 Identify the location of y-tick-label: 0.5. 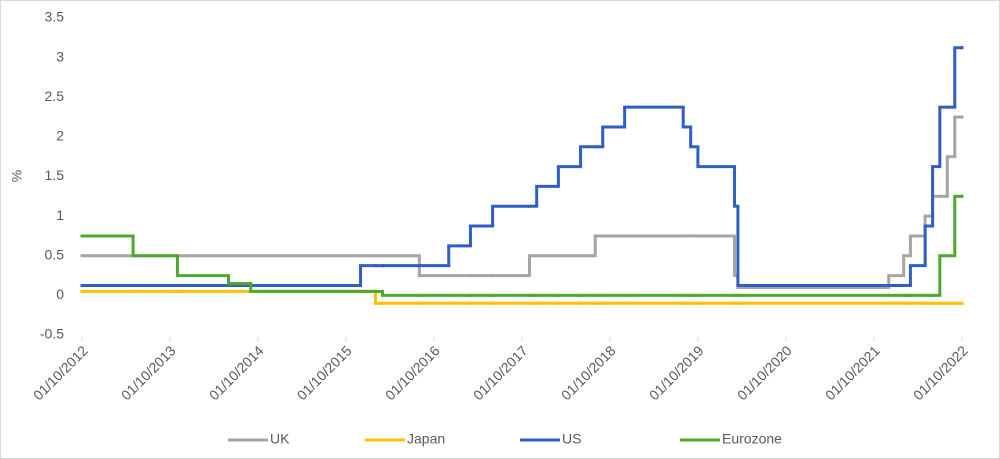
(55, 254).